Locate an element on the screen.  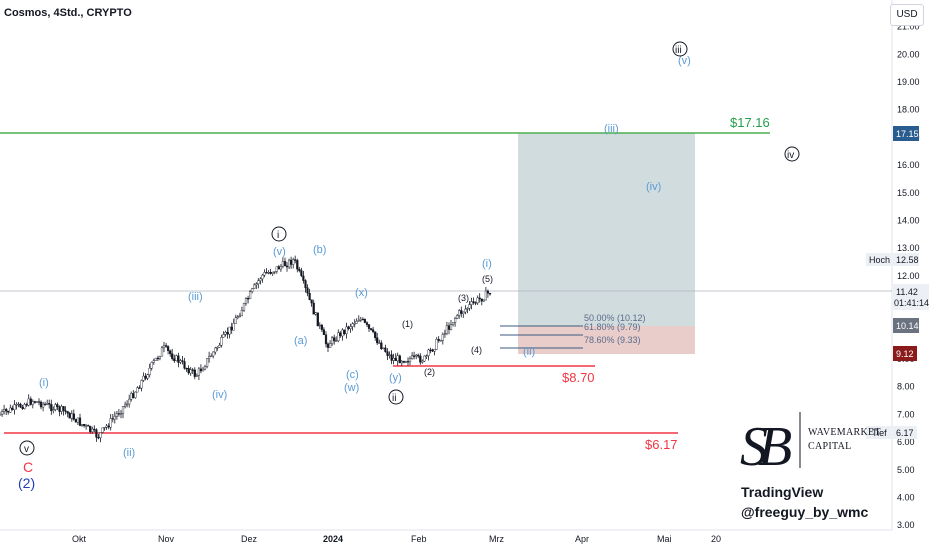
fib-price-text: 10.14 is located at coordinates (907, 326).